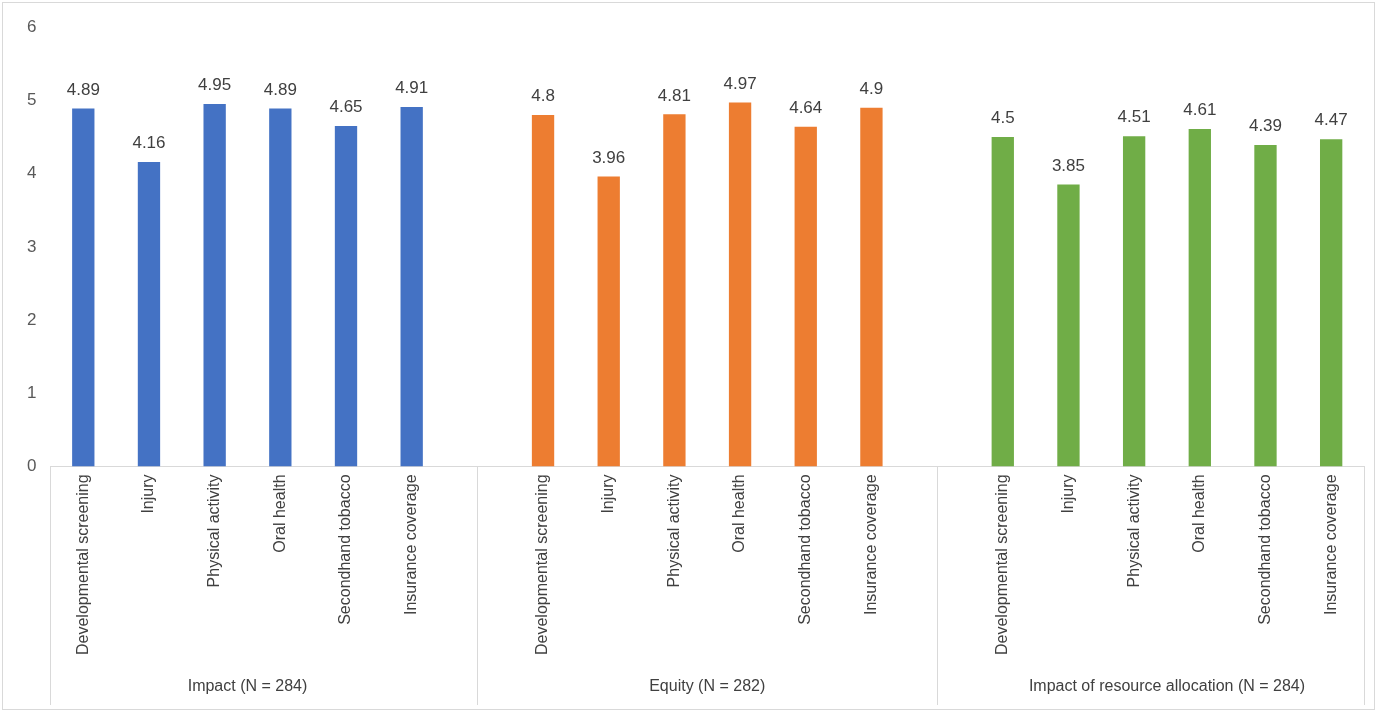 The height and width of the screenshot is (712, 1377). Describe the element at coordinates (1167, 686) in the screenshot. I see `text: Impact of resource allocation (N = 284)` at that location.